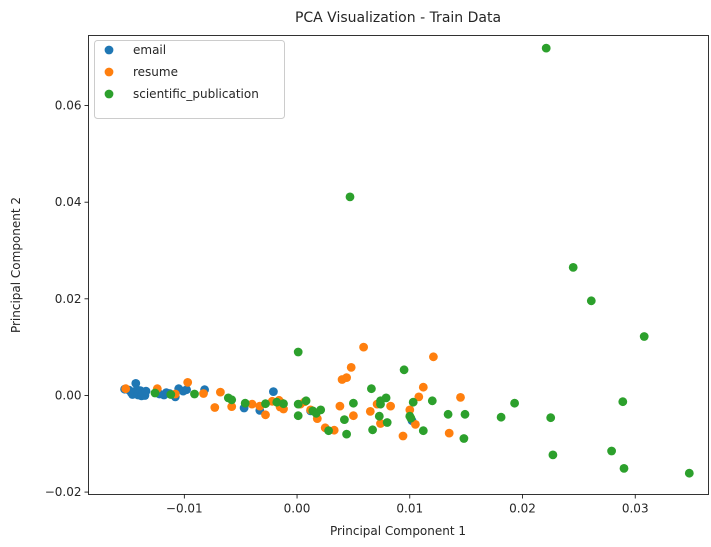  I want to click on x-tick-label: 0.01, so click(409, 509).